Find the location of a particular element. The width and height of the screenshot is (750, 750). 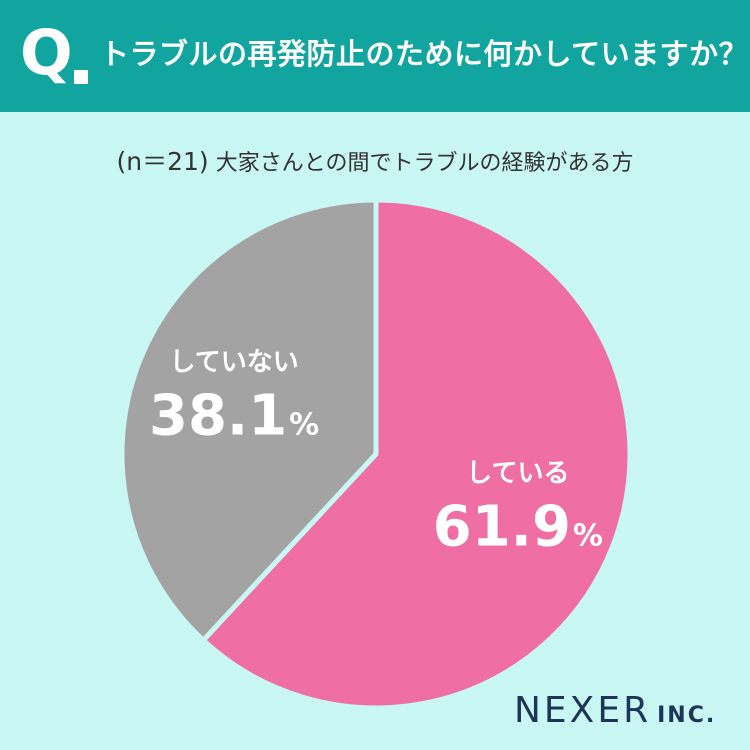

sample-size-label: (n＝21) is located at coordinates (162, 161).